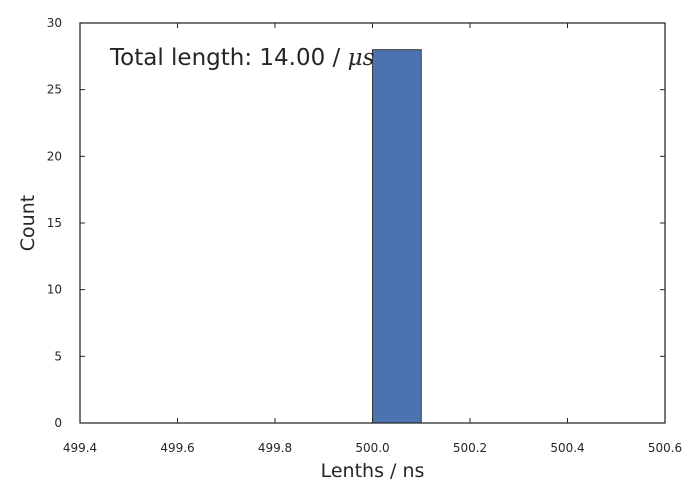  What do you see at coordinates (54, 156) in the screenshot?
I see `y-tick-label: 20` at bounding box center [54, 156].